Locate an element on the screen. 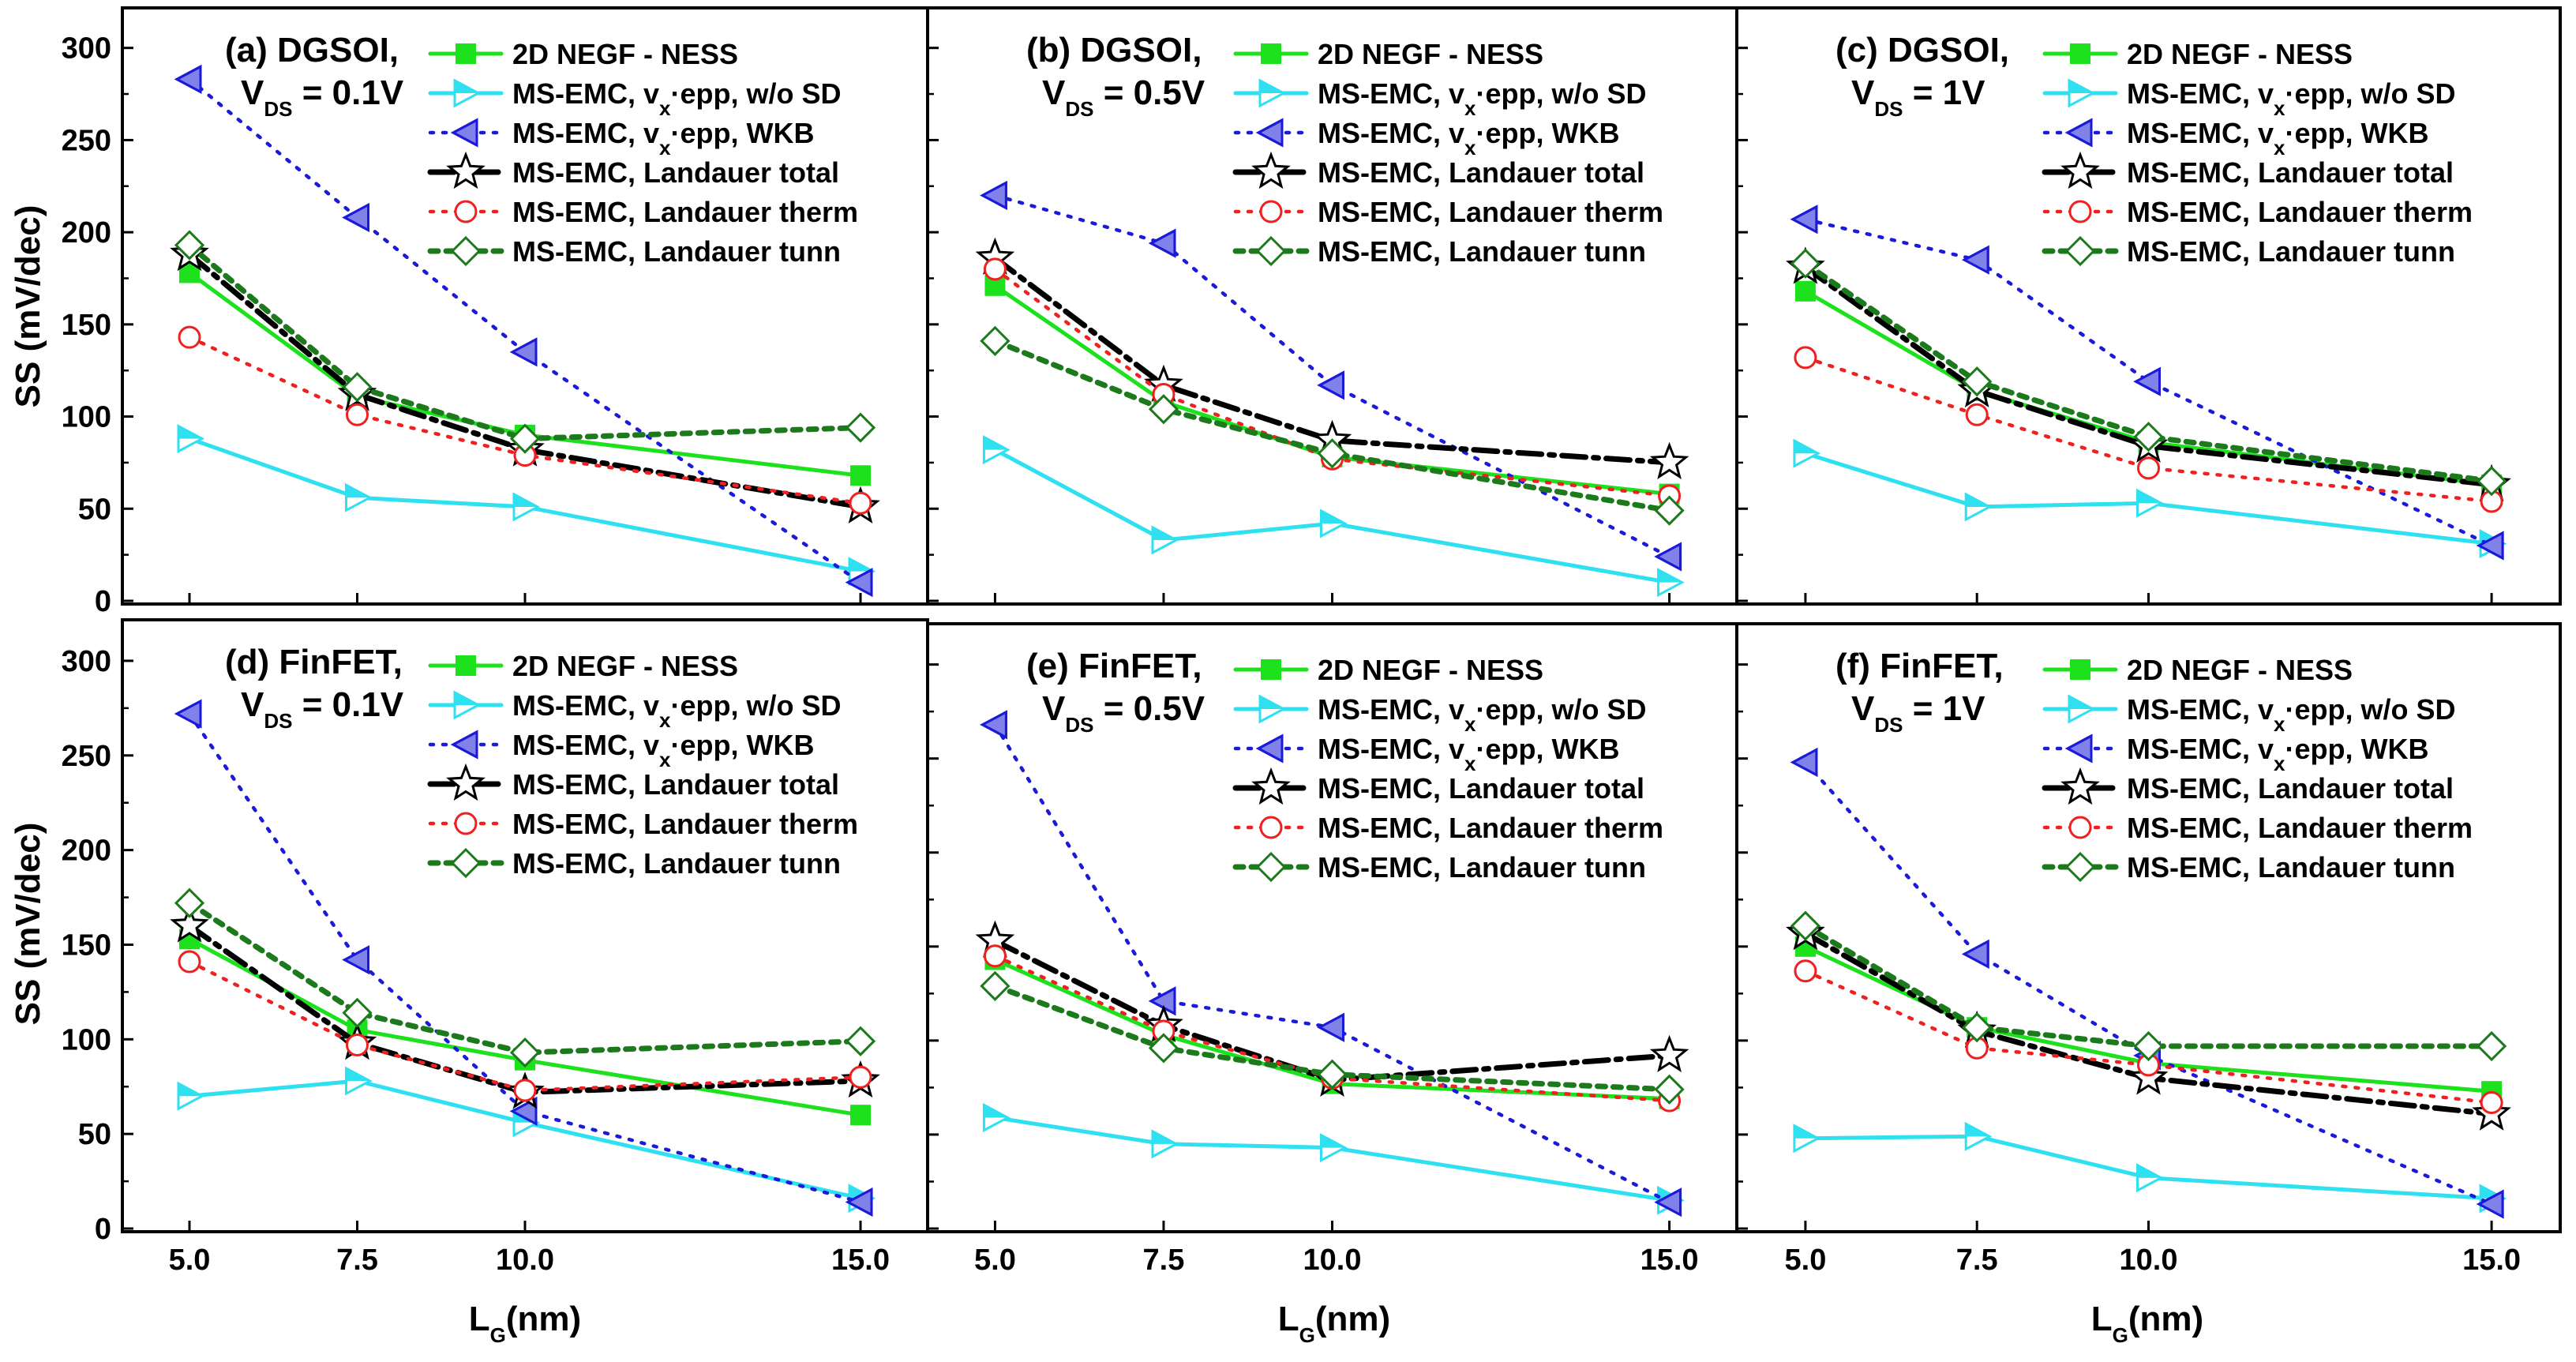  legend-marker-b-wkb-fill is located at coordinates (1270, 132).